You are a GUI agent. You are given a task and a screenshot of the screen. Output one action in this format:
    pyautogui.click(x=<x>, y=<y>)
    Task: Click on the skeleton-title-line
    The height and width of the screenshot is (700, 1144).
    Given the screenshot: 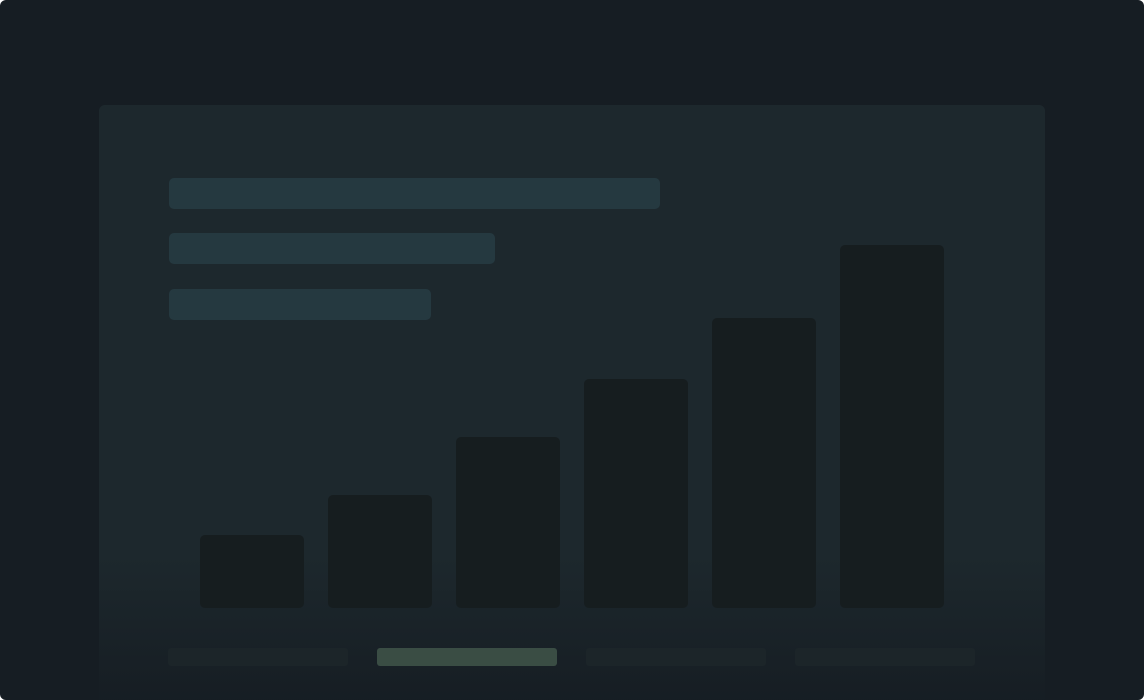 What is the action you would take?
    pyautogui.click(x=414, y=193)
    